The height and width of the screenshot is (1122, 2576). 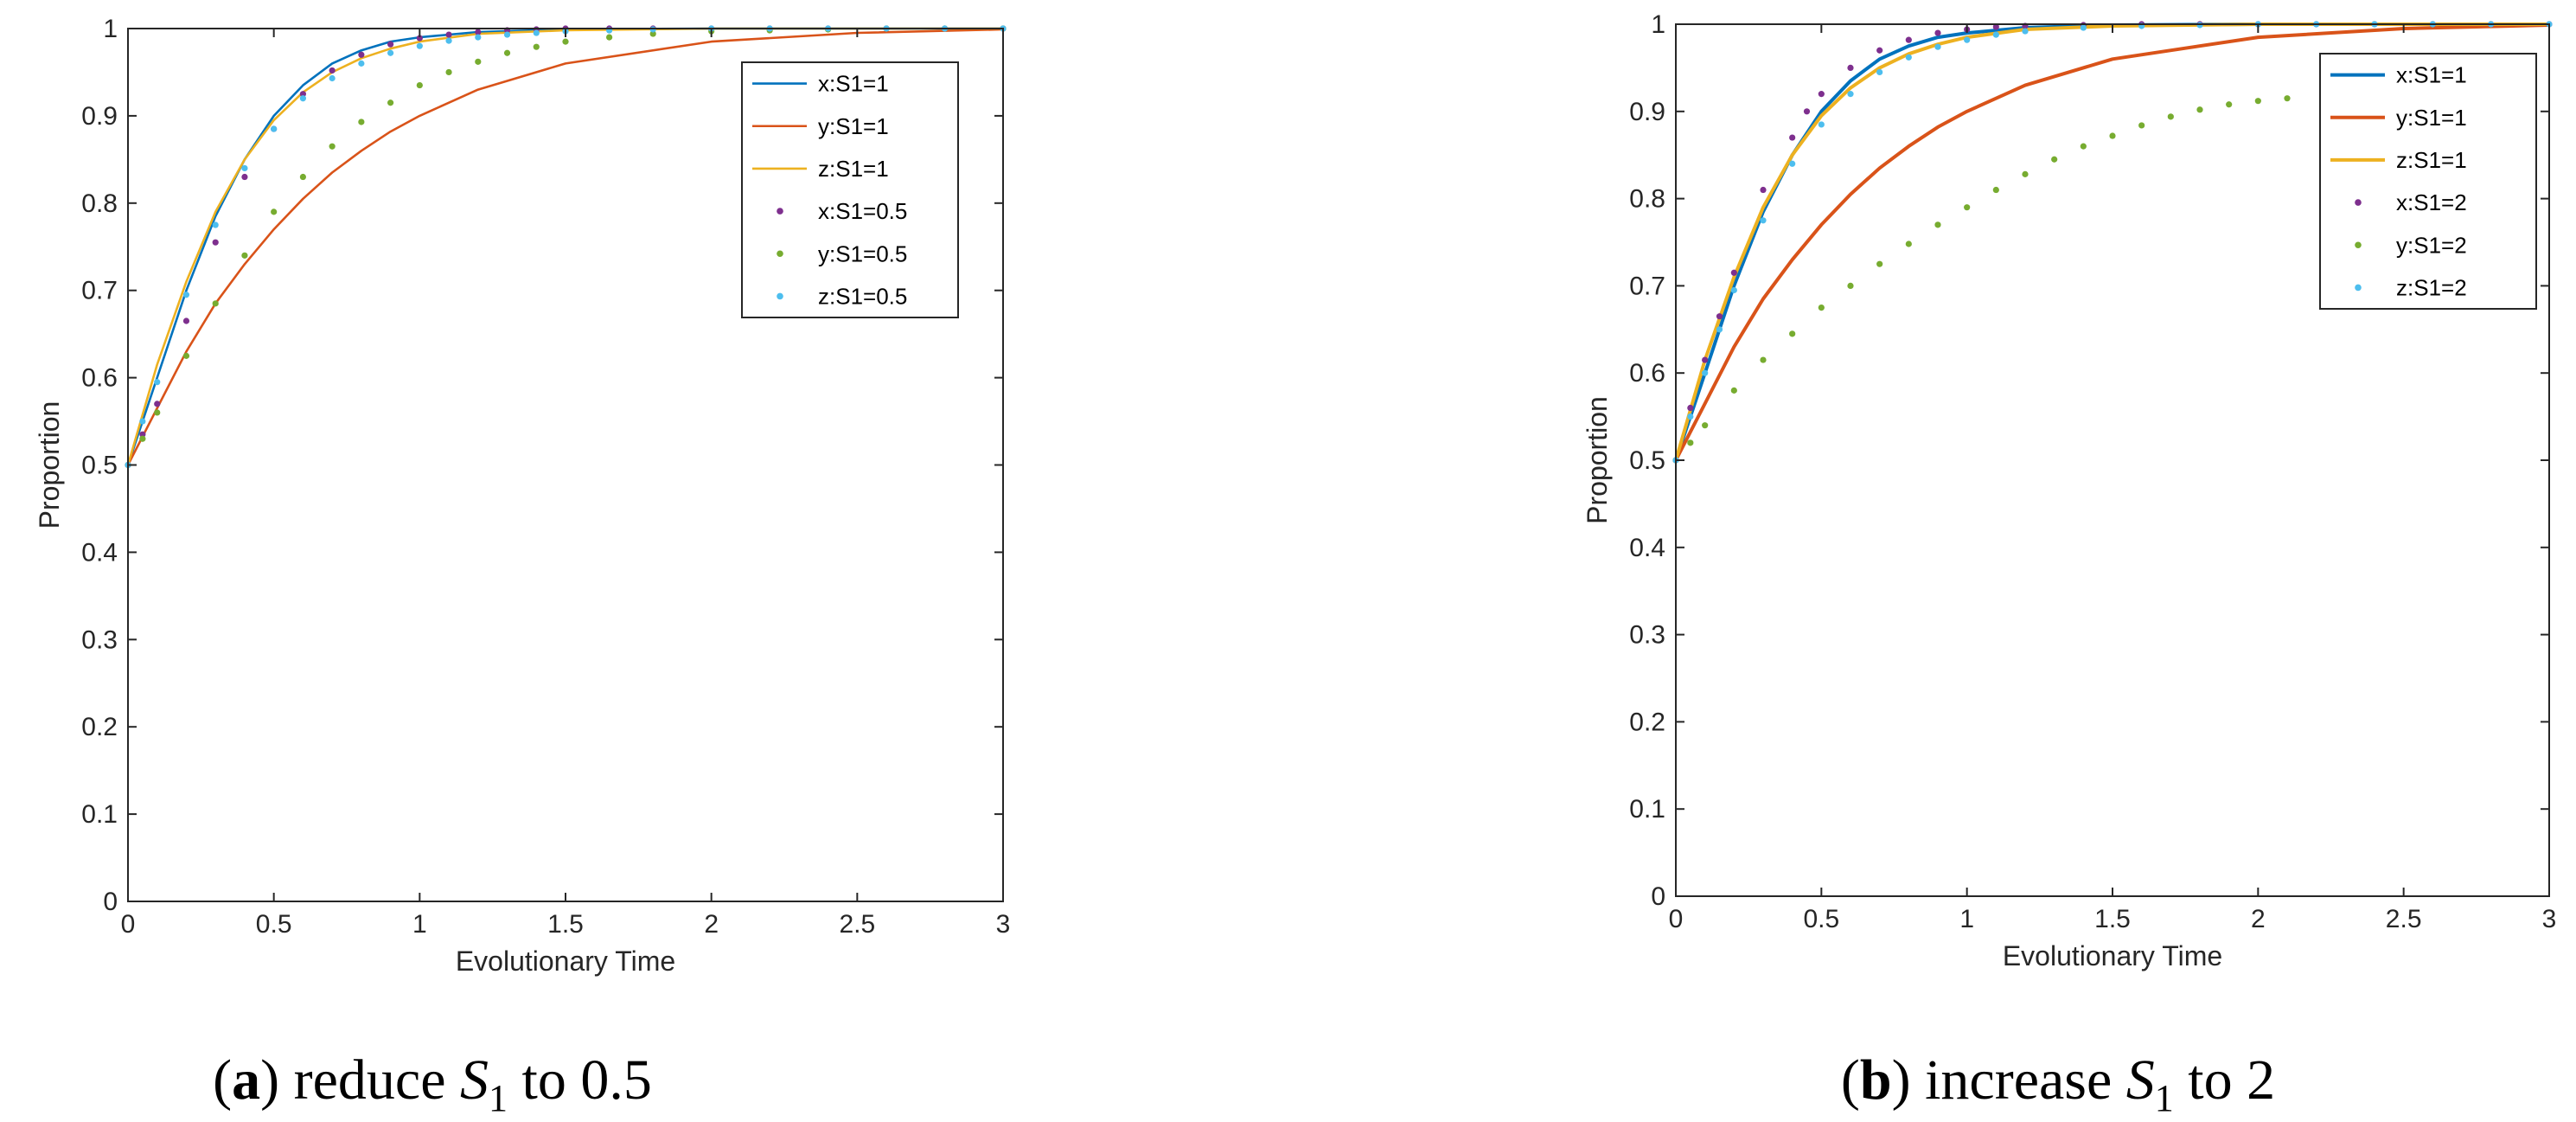 What do you see at coordinates (566, 961) in the screenshot?
I see `x-axis-label: Evolutionary Time` at bounding box center [566, 961].